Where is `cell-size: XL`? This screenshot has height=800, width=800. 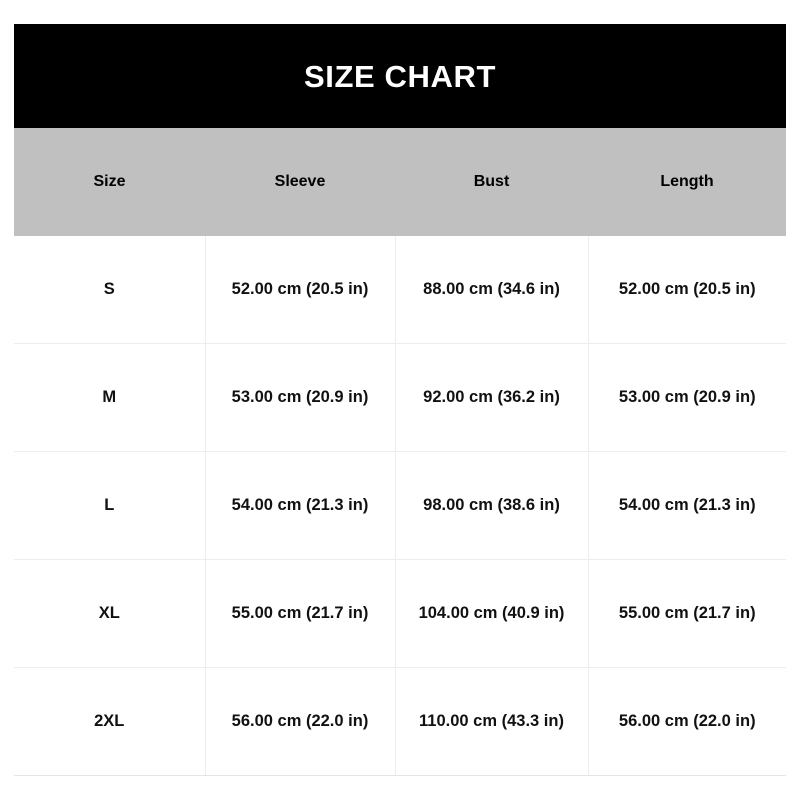
cell-size: XL is located at coordinates (110, 613).